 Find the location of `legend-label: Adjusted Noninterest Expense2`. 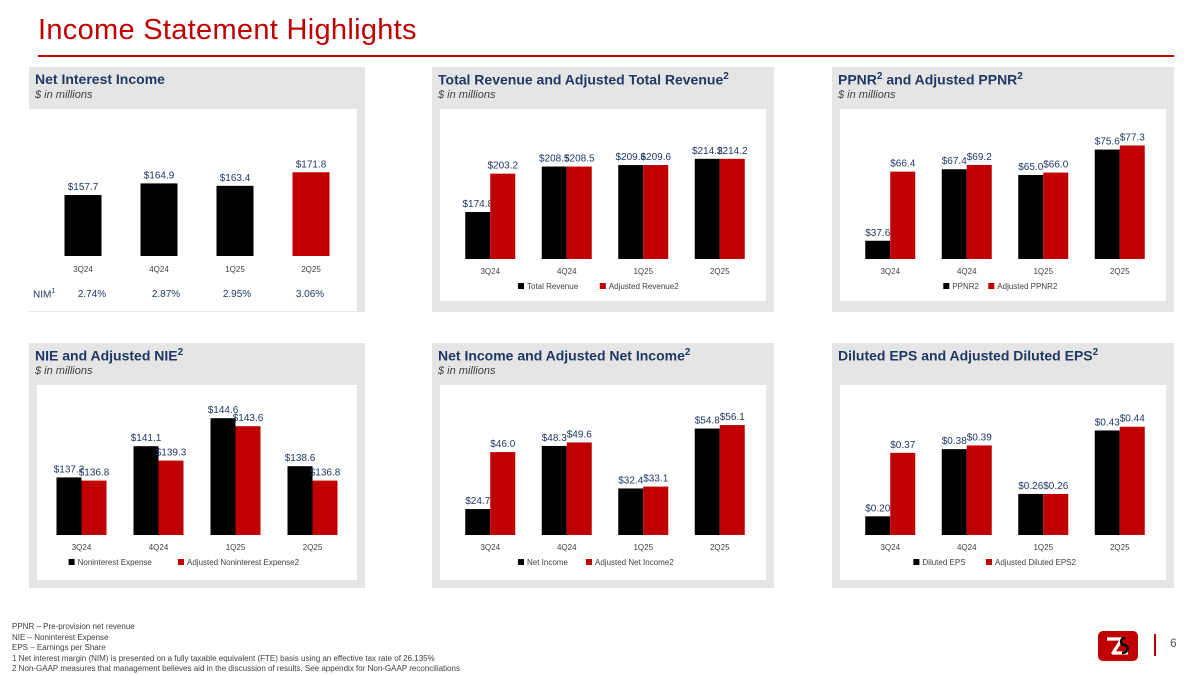

legend-label: Adjusted Noninterest Expense2 is located at coordinates (243, 562).